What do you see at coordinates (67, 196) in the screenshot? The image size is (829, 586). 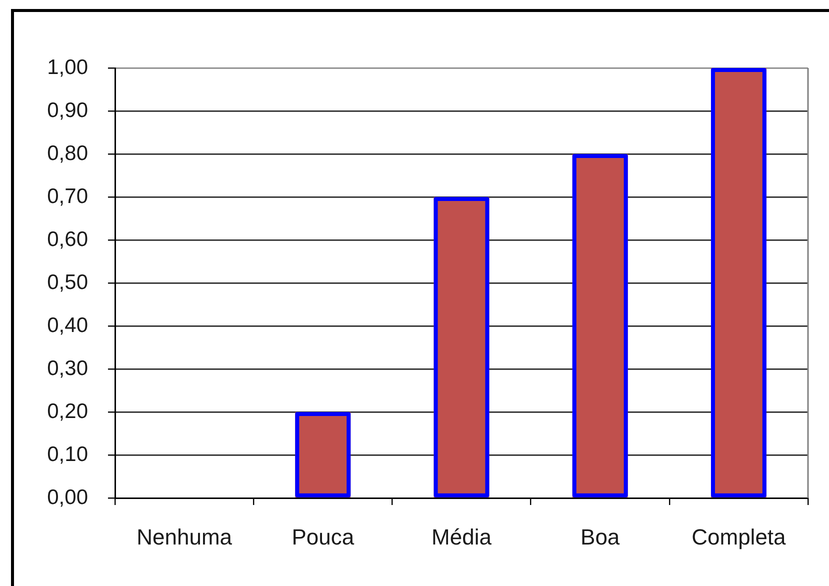 I see `y-tick-label: 0,70` at bounding box center [67, 196].